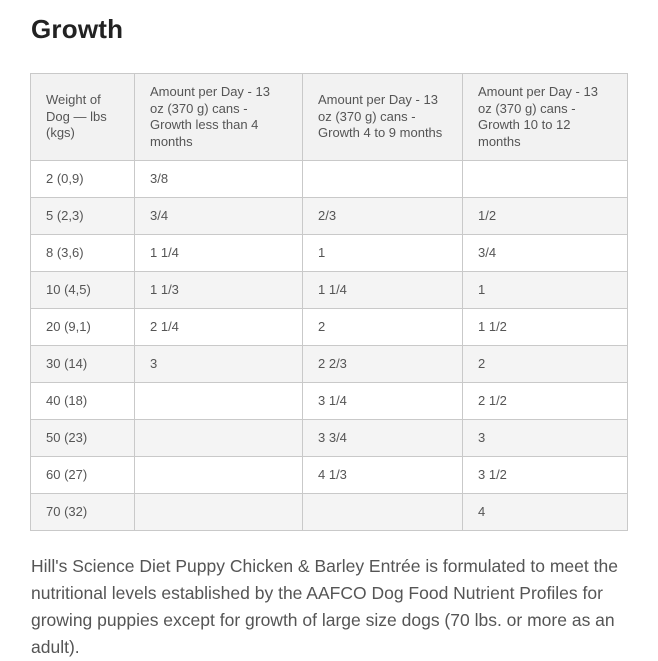  I want to click on table-row: 30 (14) 3 2 2/3 2, so click(329, 364).